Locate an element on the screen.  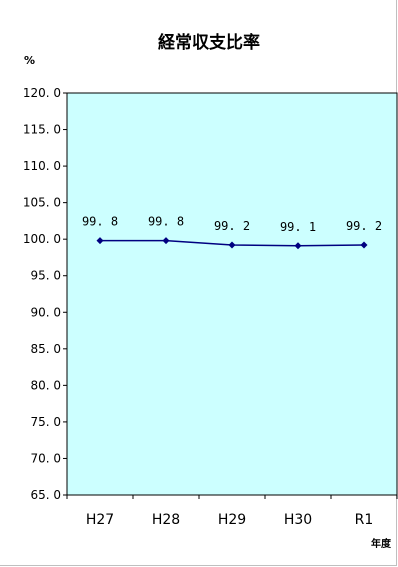
data-labels: 99. 8 99. 8 99. 2 99. 1 99. 2 is located at coordinates (232, 224).